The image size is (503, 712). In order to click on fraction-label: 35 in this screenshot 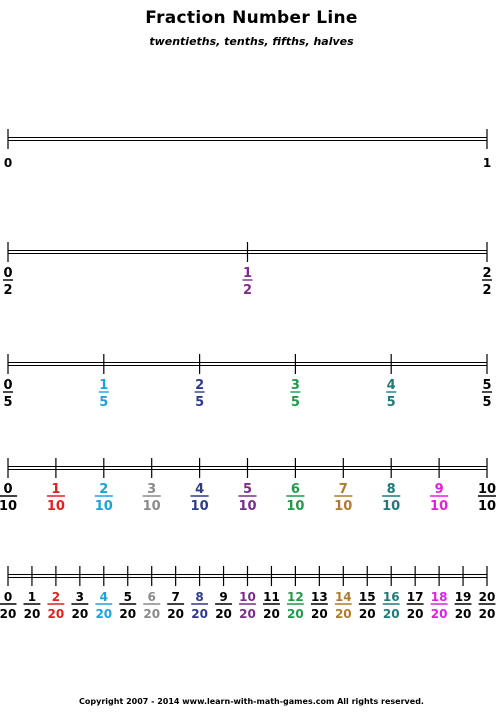, I will do `click(295, 394)`.